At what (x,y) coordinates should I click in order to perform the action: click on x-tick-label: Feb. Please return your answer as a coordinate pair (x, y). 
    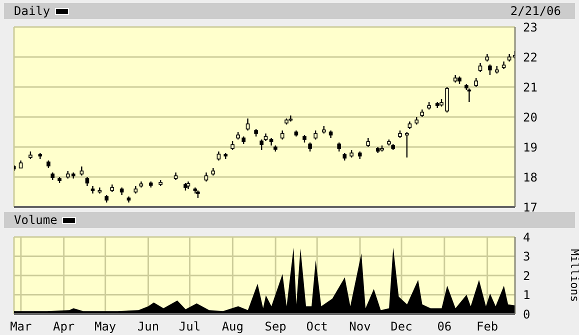
    Looking at the image, I should click on (487, 327).